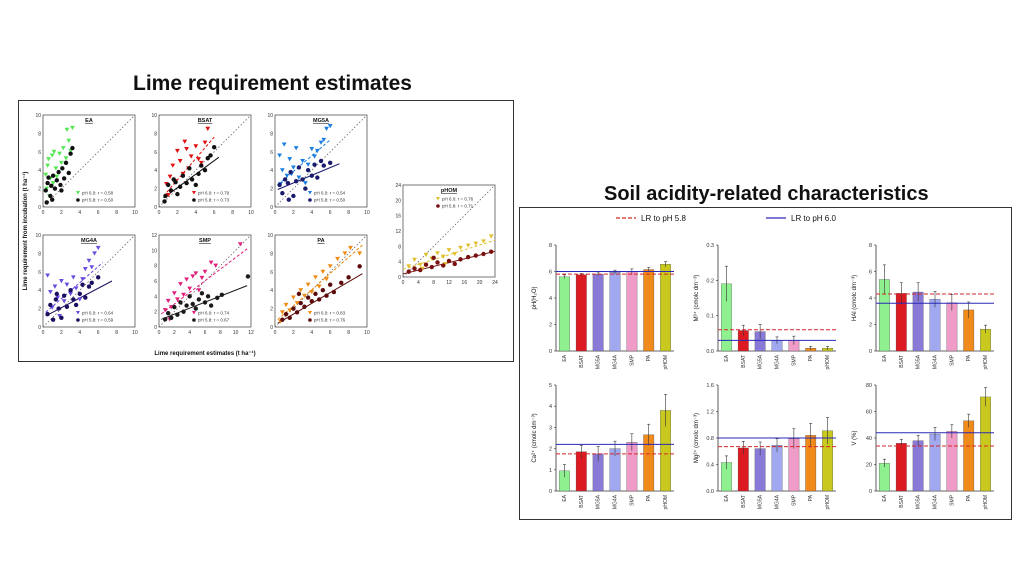 The image size is (1024, 576). What do you see at coordinates (902, 501) in the screenshot?
I see `category-label: BSAT` at bounding box center [902, 501].